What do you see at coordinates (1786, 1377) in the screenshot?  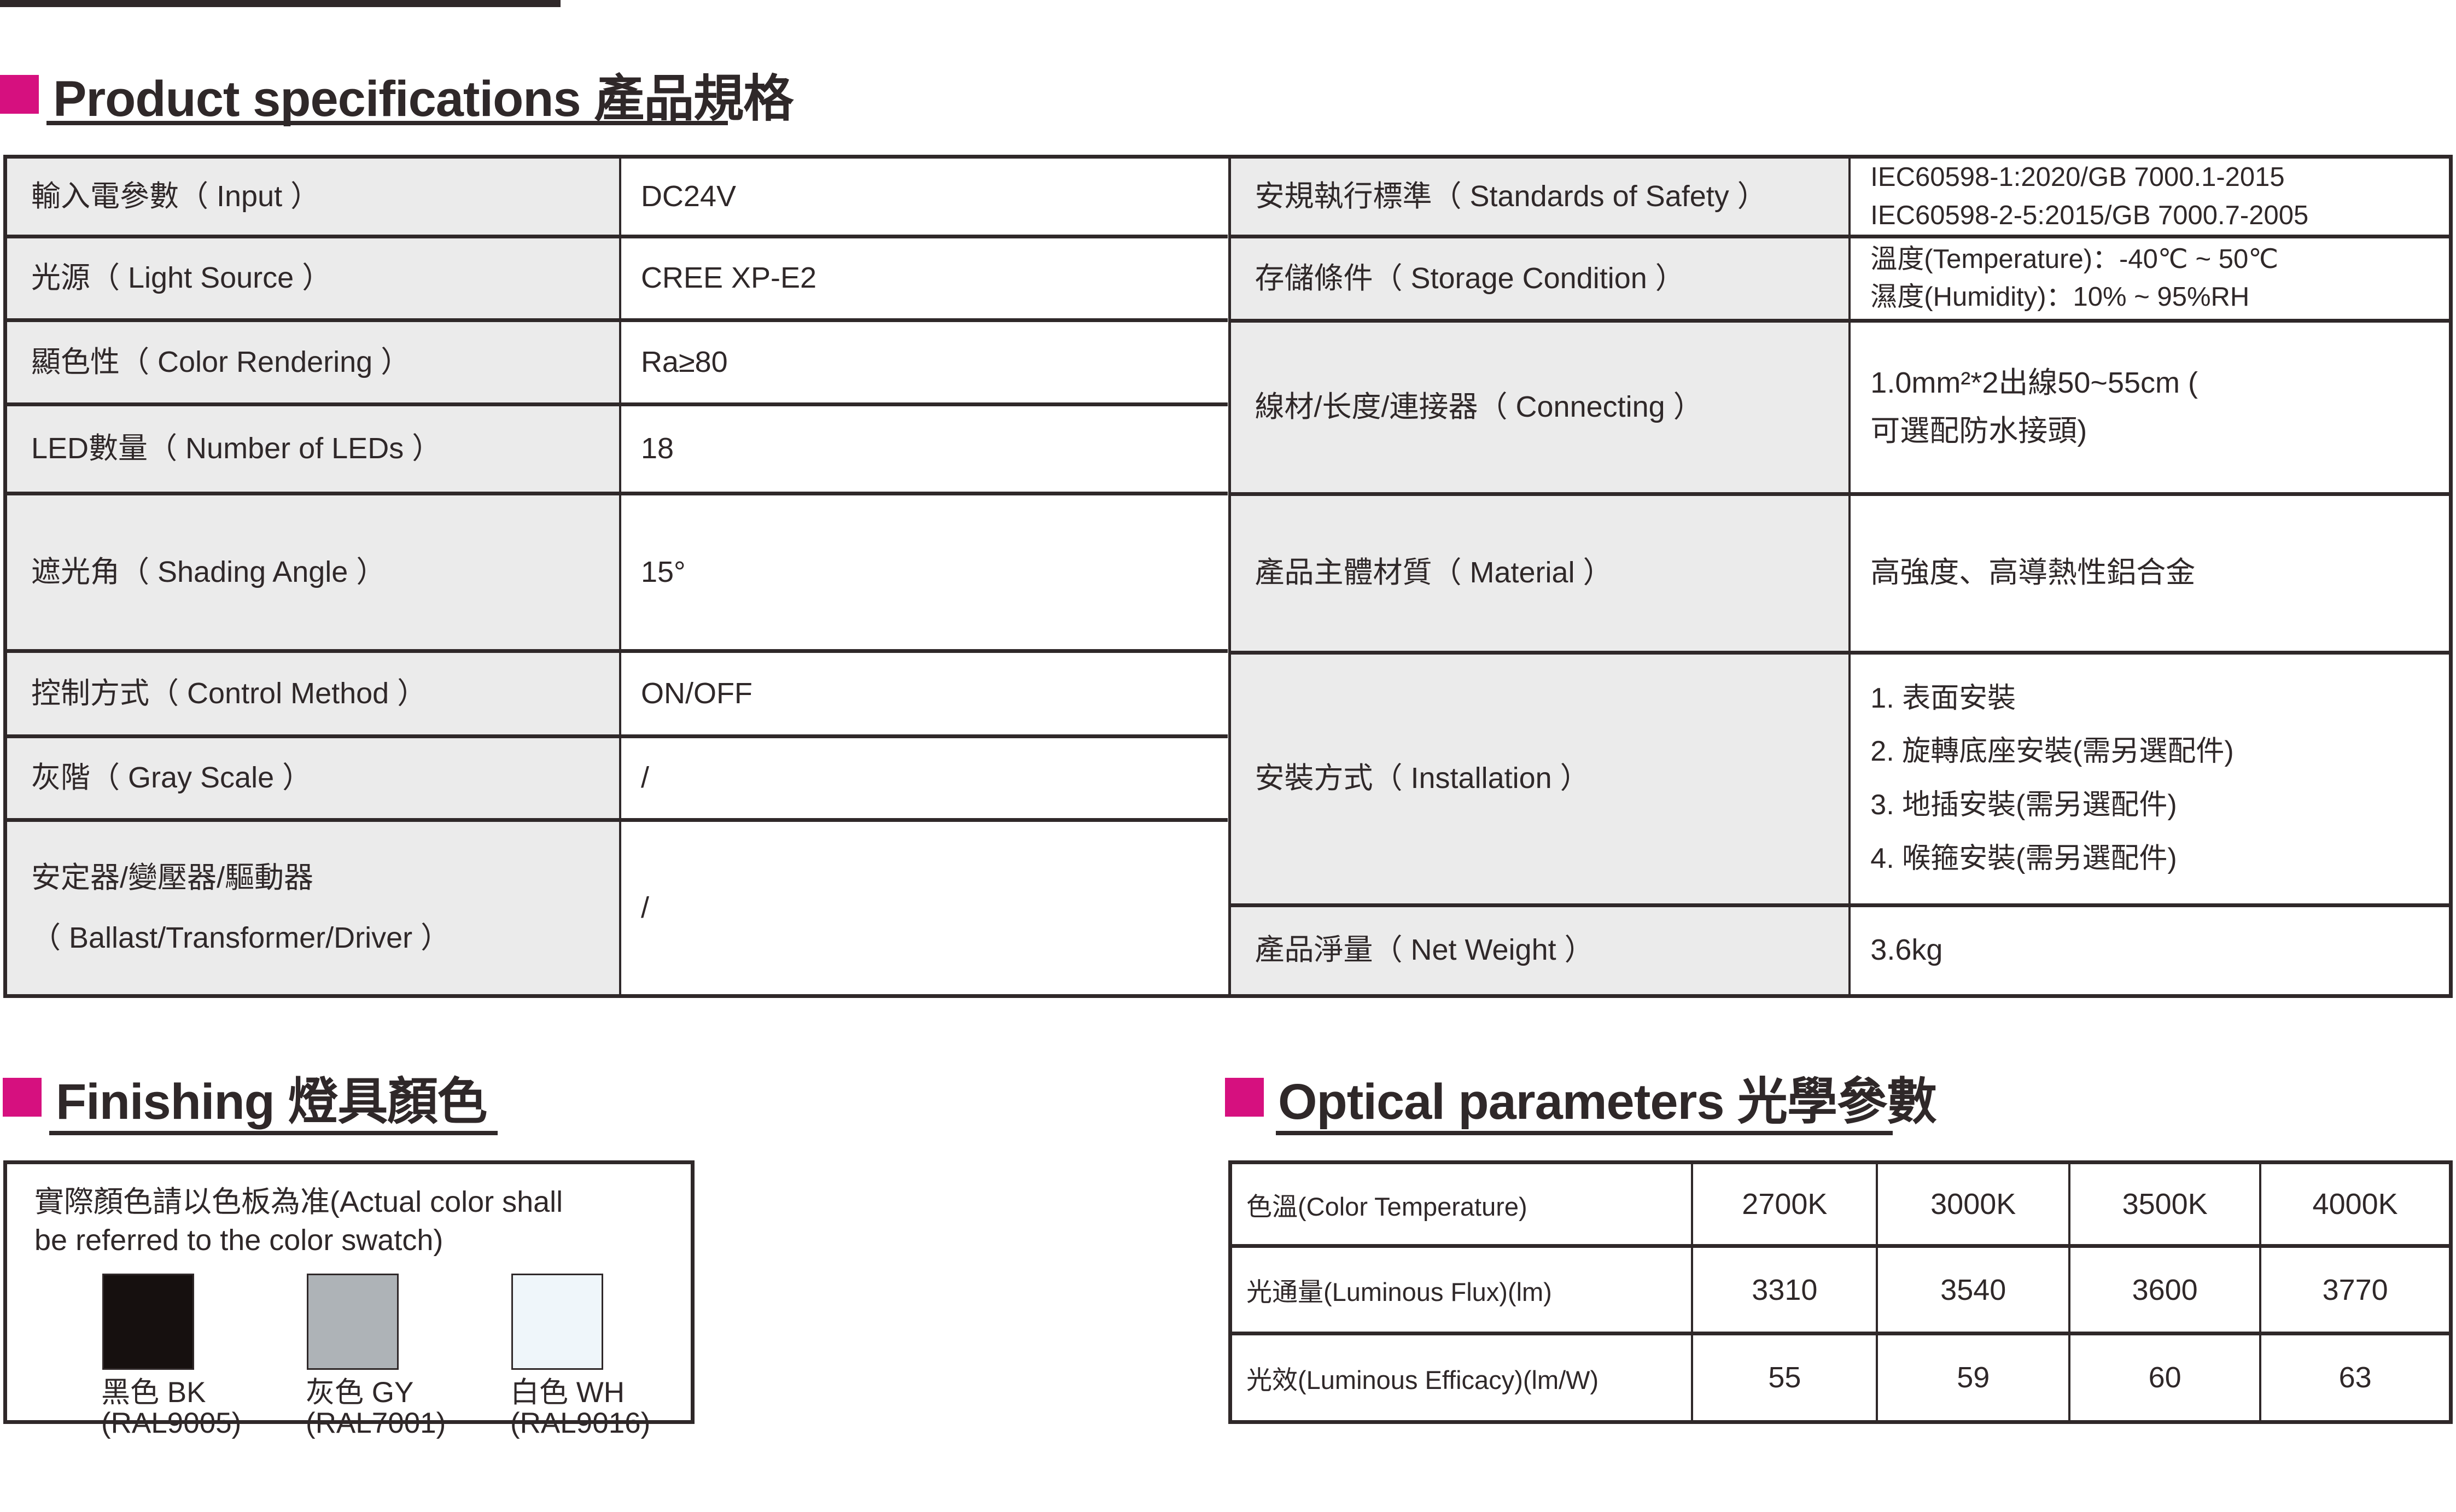 I see `optical-efficacy-2700k: 55` at bounding box center [1786, 1377].